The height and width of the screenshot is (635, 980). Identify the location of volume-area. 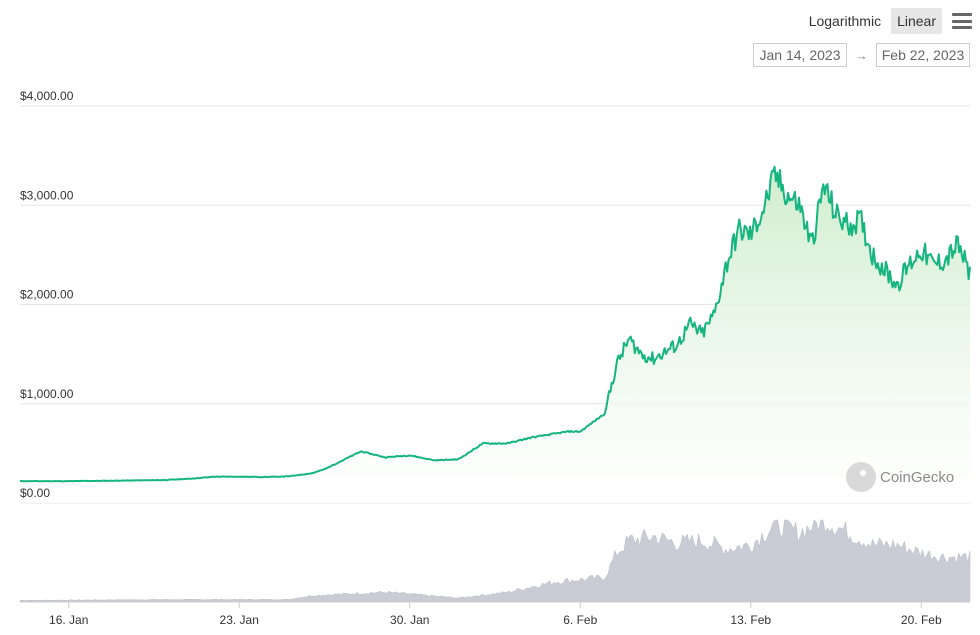
(495, 561).